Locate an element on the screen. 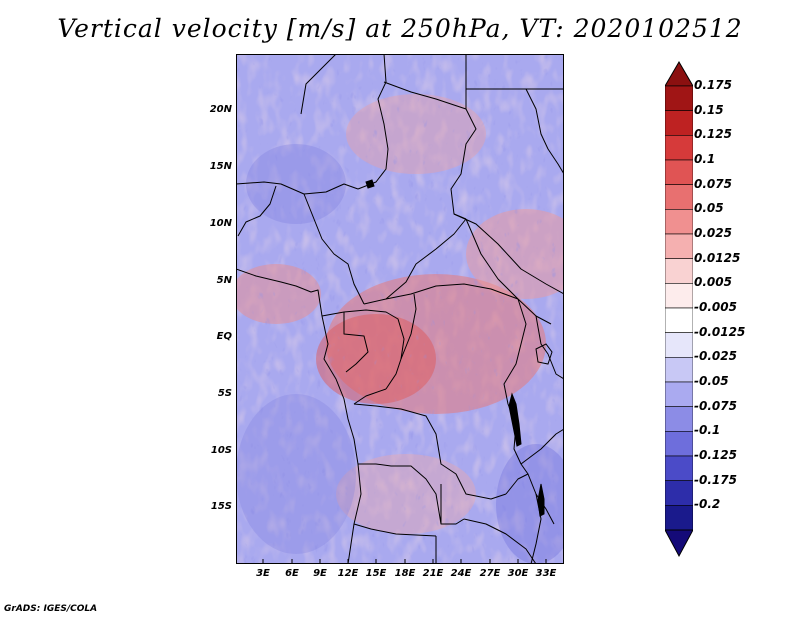  footer-credit: GrADS: IGES/COLA is located at coordinates (51, 609).